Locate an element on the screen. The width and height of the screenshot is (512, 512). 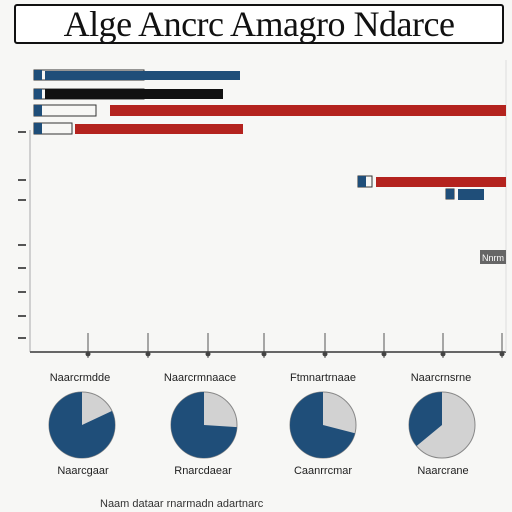
pie-caption-2: Rnarcdaear is located at coordinates (203, 471).